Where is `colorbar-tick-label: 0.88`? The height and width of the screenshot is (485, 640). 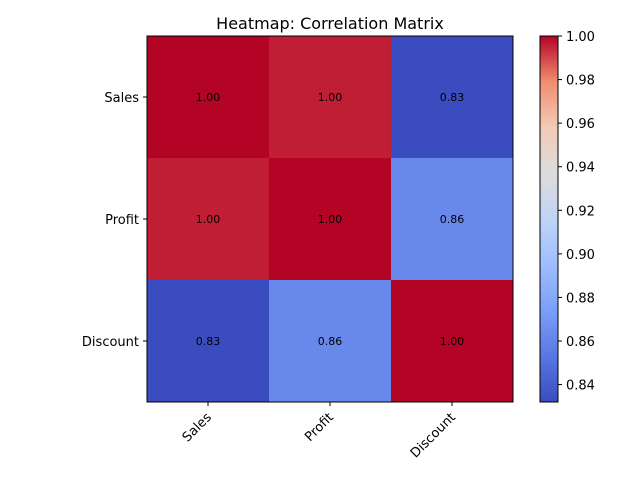 colorbar-tick-label: 0.88 is located at coordinates (580, 298).